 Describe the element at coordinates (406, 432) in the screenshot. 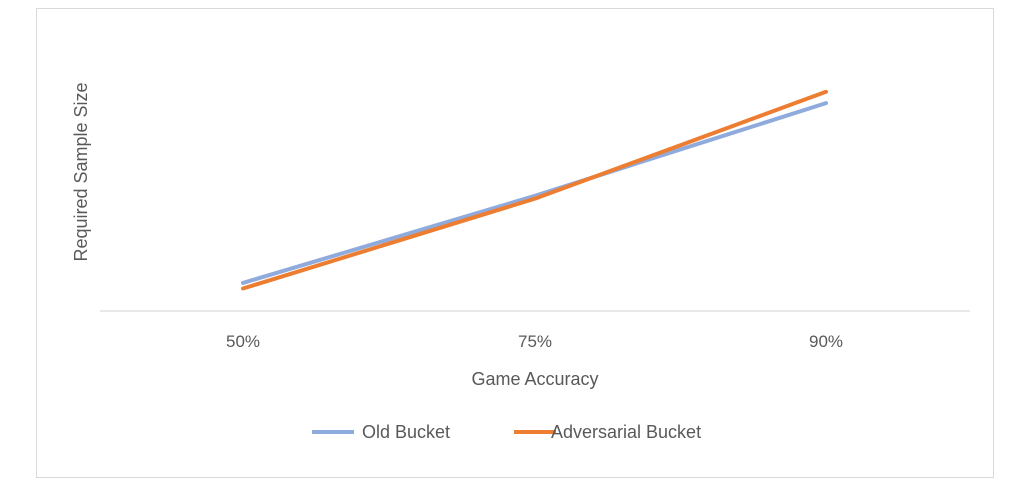

I see `legend-label-1: Old Bucket` at that location.